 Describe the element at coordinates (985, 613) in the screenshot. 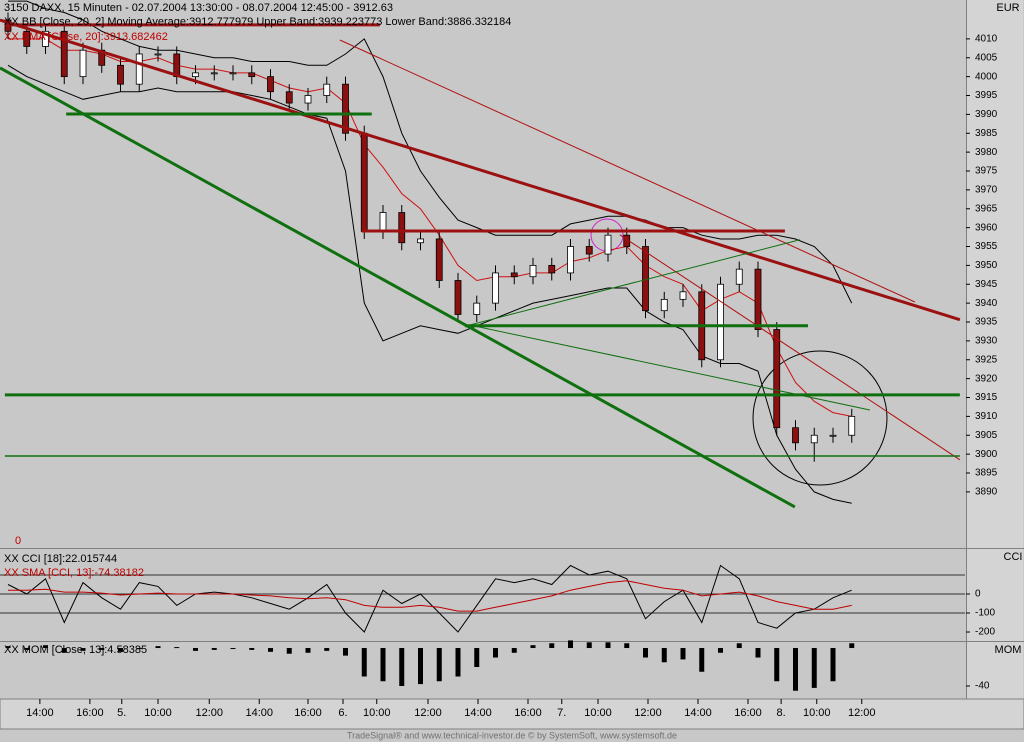

I see `y-tick-label: -100` at that location.